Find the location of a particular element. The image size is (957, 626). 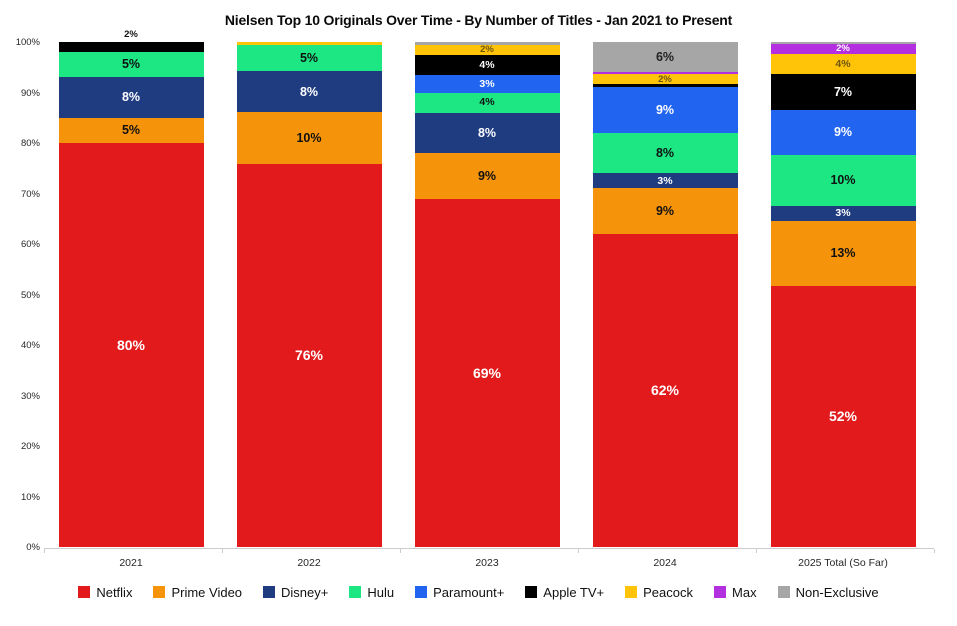

segment-non-exclusive-2025-total-so-far is located at coordinates (843, 43).